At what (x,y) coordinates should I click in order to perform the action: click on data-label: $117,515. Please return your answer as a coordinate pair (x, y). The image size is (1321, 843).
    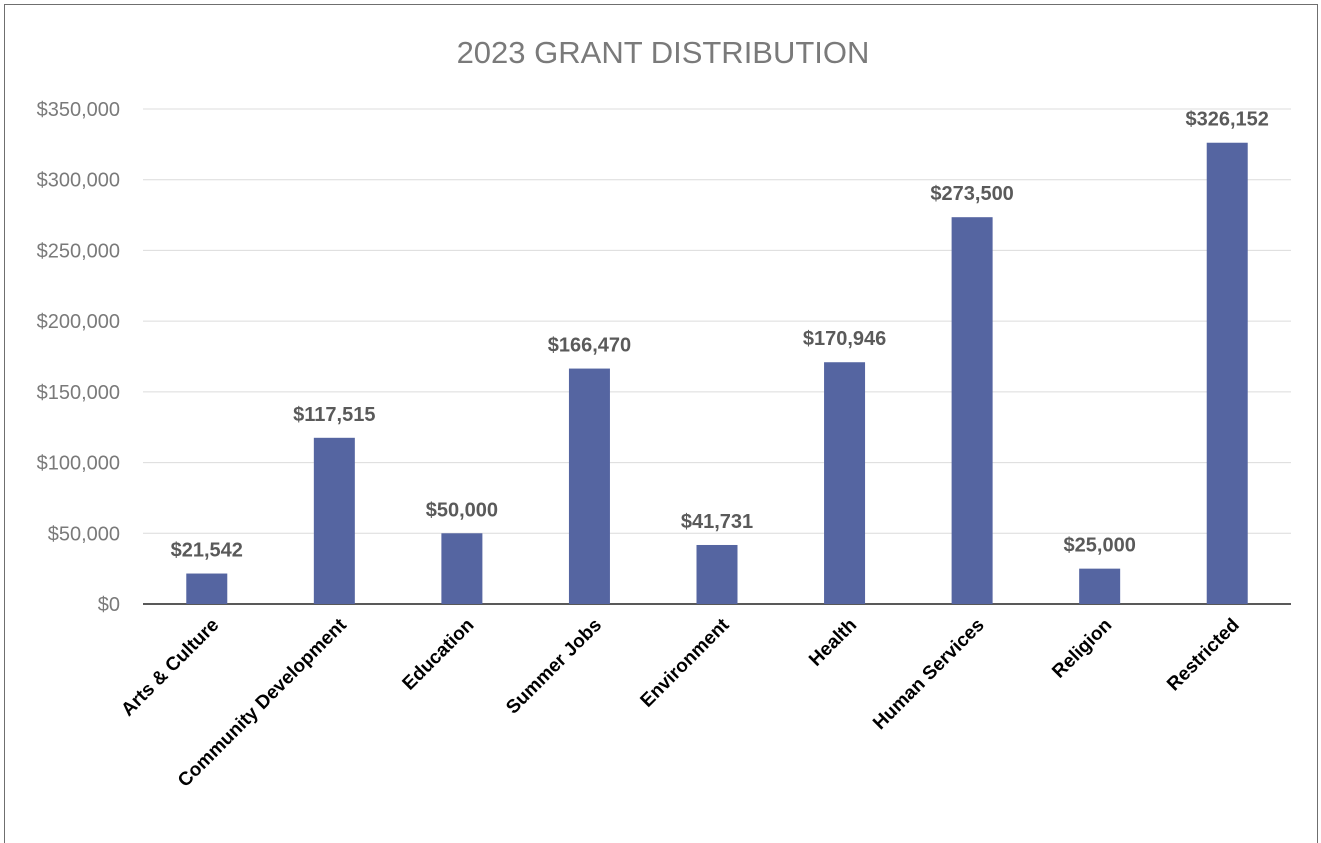
    Looking at the image, I should click on (334, 415).